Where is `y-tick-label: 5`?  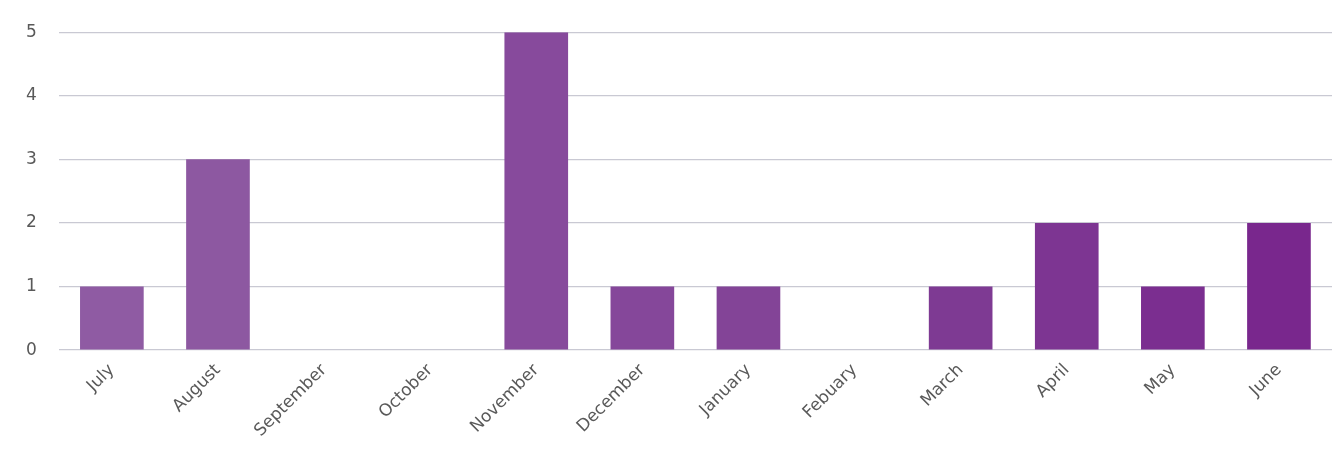 y-tick-label: 5 is located at coordinates (31, 30).